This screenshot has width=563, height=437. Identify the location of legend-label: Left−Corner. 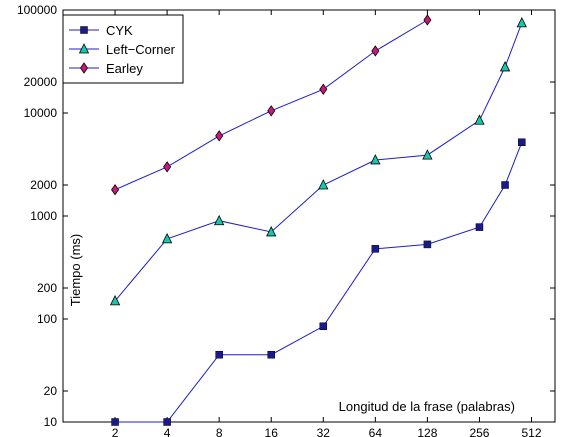
(141, 49).